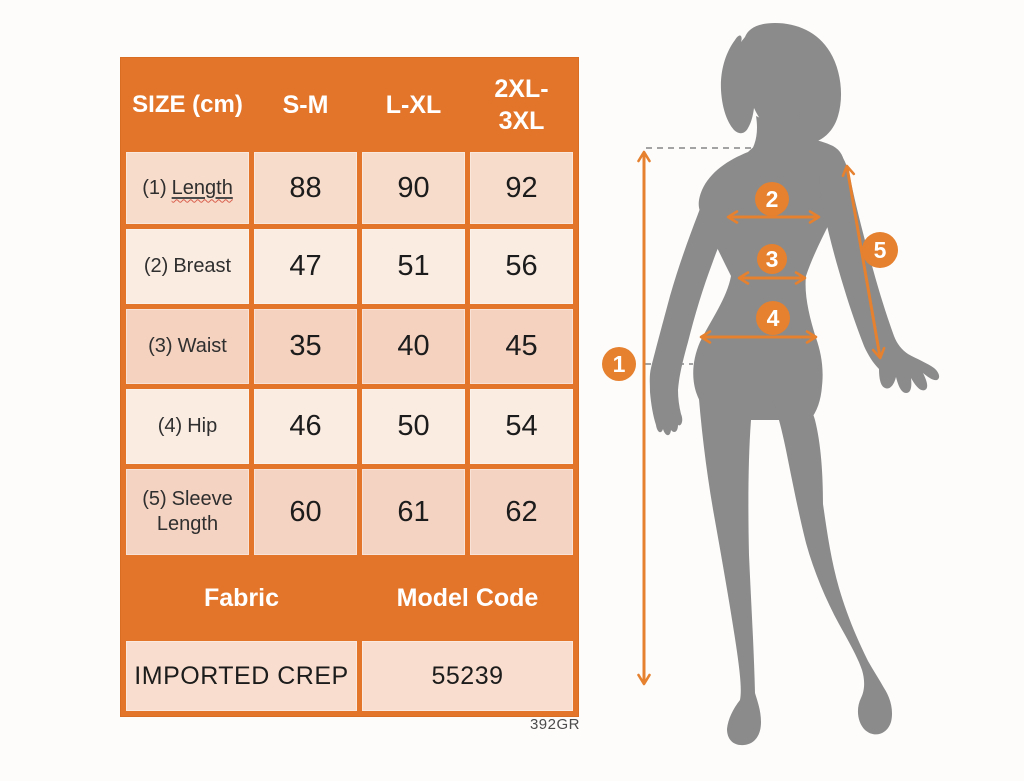 The image size is (1024, 781). I want to click on product-code: 392GR, so click(554, 724).